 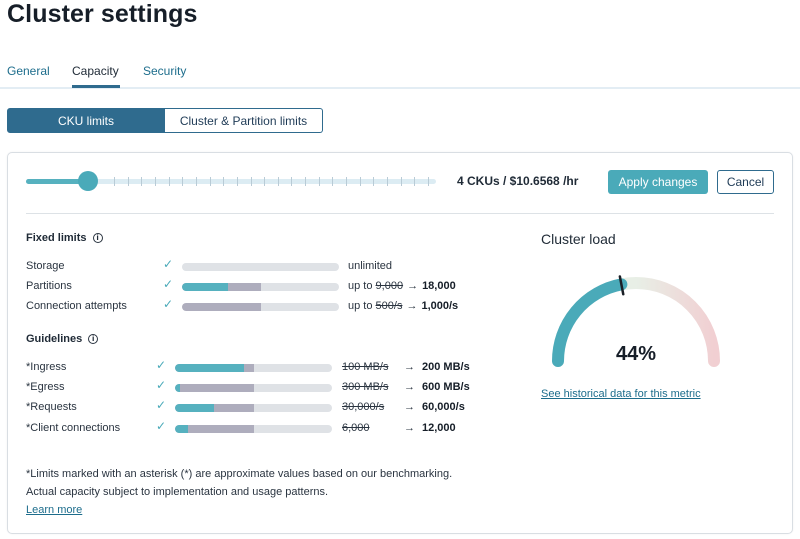 I want to click on guideline-old-value: 6,000, so click(x=356, y=428).